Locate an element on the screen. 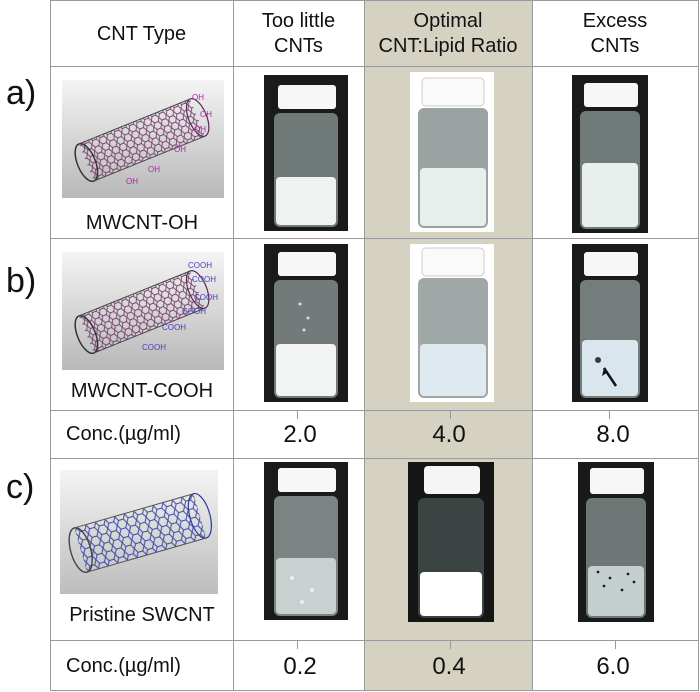  header-too-little-line2: CNTs is located at coordinates (298, 46).